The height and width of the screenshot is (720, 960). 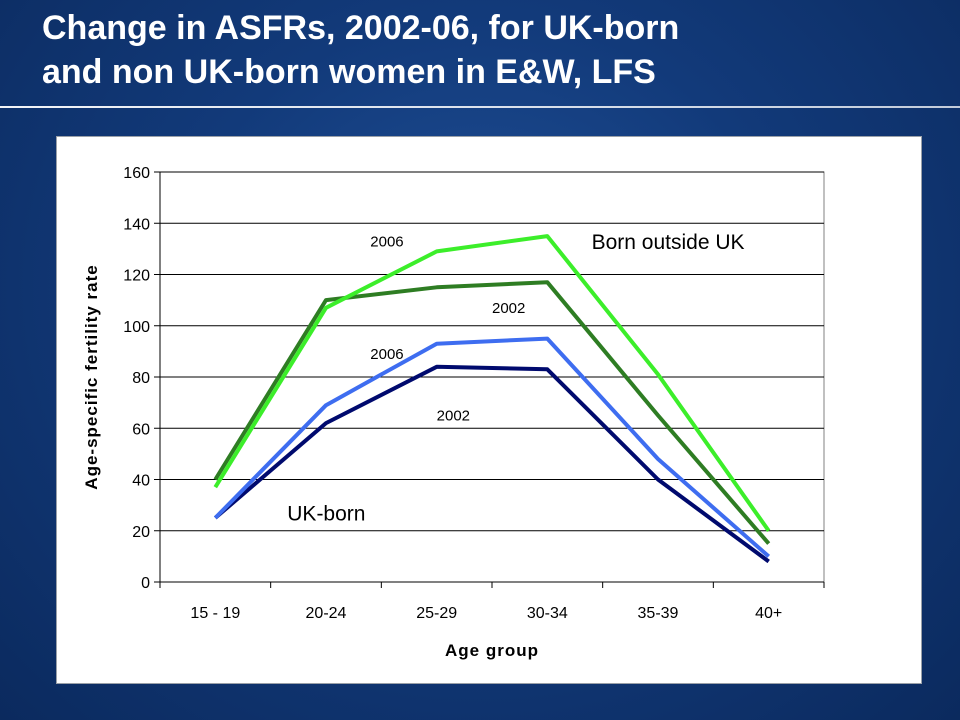 I want to click on x-tick-labels: 15 - 19 20-24 25-29 30-34 35-39 40+, so click(x=486, y=613).